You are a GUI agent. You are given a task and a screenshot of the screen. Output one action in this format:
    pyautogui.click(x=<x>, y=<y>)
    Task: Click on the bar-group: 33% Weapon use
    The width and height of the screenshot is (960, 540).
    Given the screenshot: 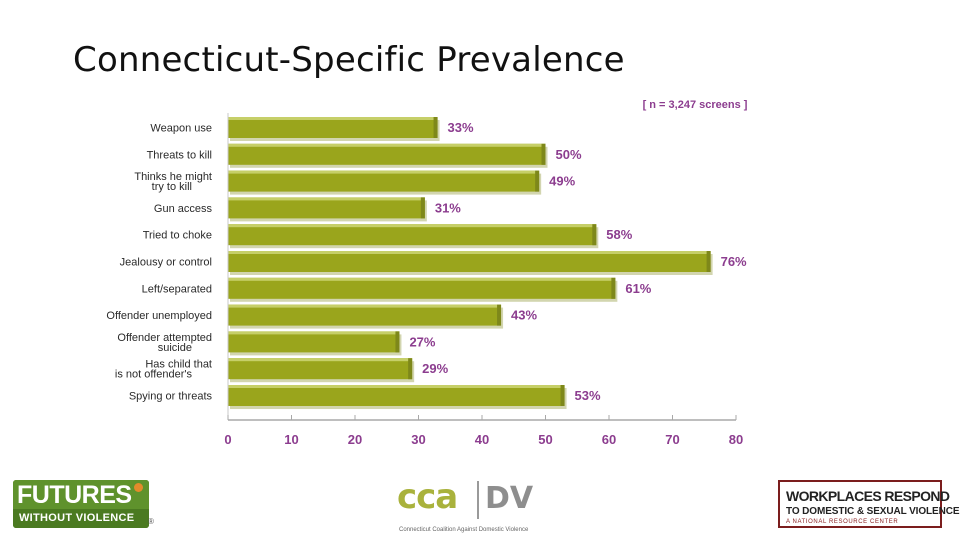 What is the action you would take?
    pyautogui.click(x=312, y=129)
    